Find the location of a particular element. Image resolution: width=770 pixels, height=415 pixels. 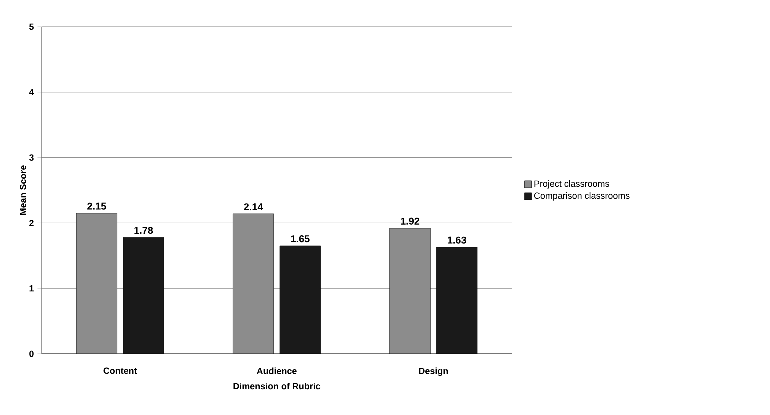

y-tick-label: 3 is located at coordinates (31, 157).